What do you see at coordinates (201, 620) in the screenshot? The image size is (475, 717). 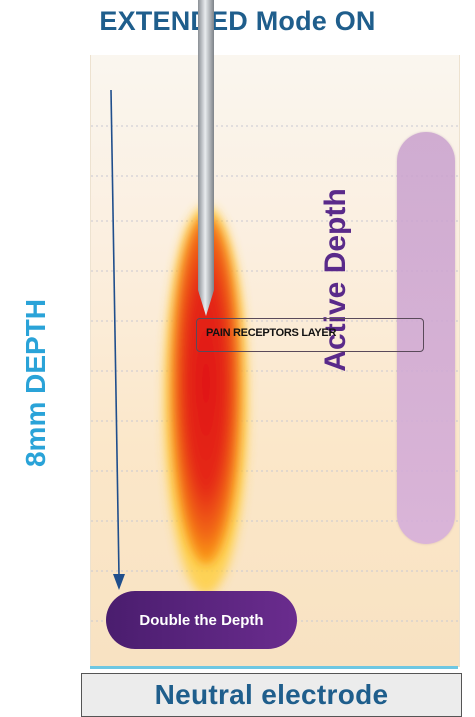 I see `double-depth-badge: Double the Depth` at bounding box center [201, 620].